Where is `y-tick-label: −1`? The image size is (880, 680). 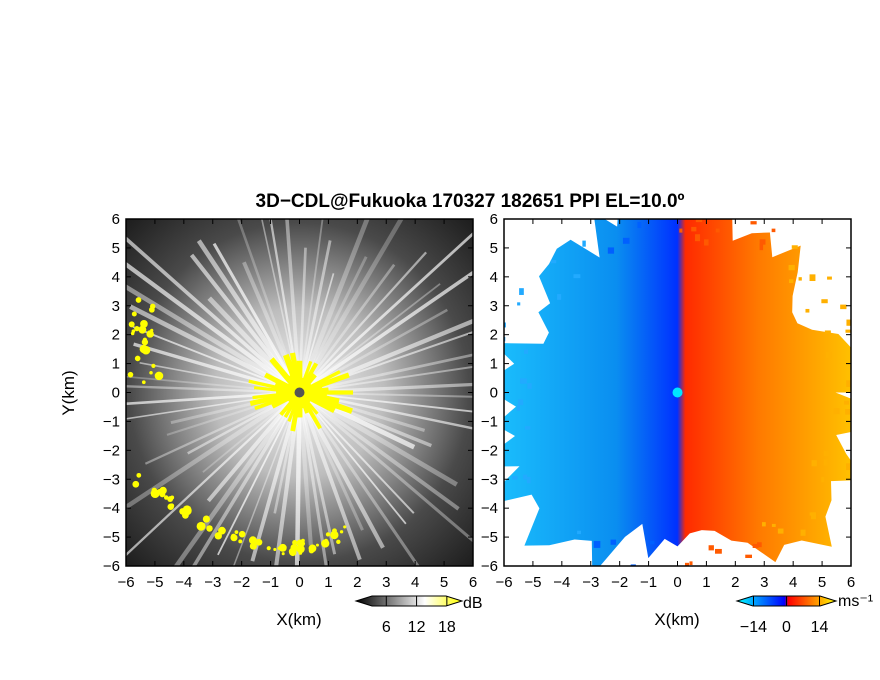
y-tick-label: −1 is located at coordinates (489, 421).